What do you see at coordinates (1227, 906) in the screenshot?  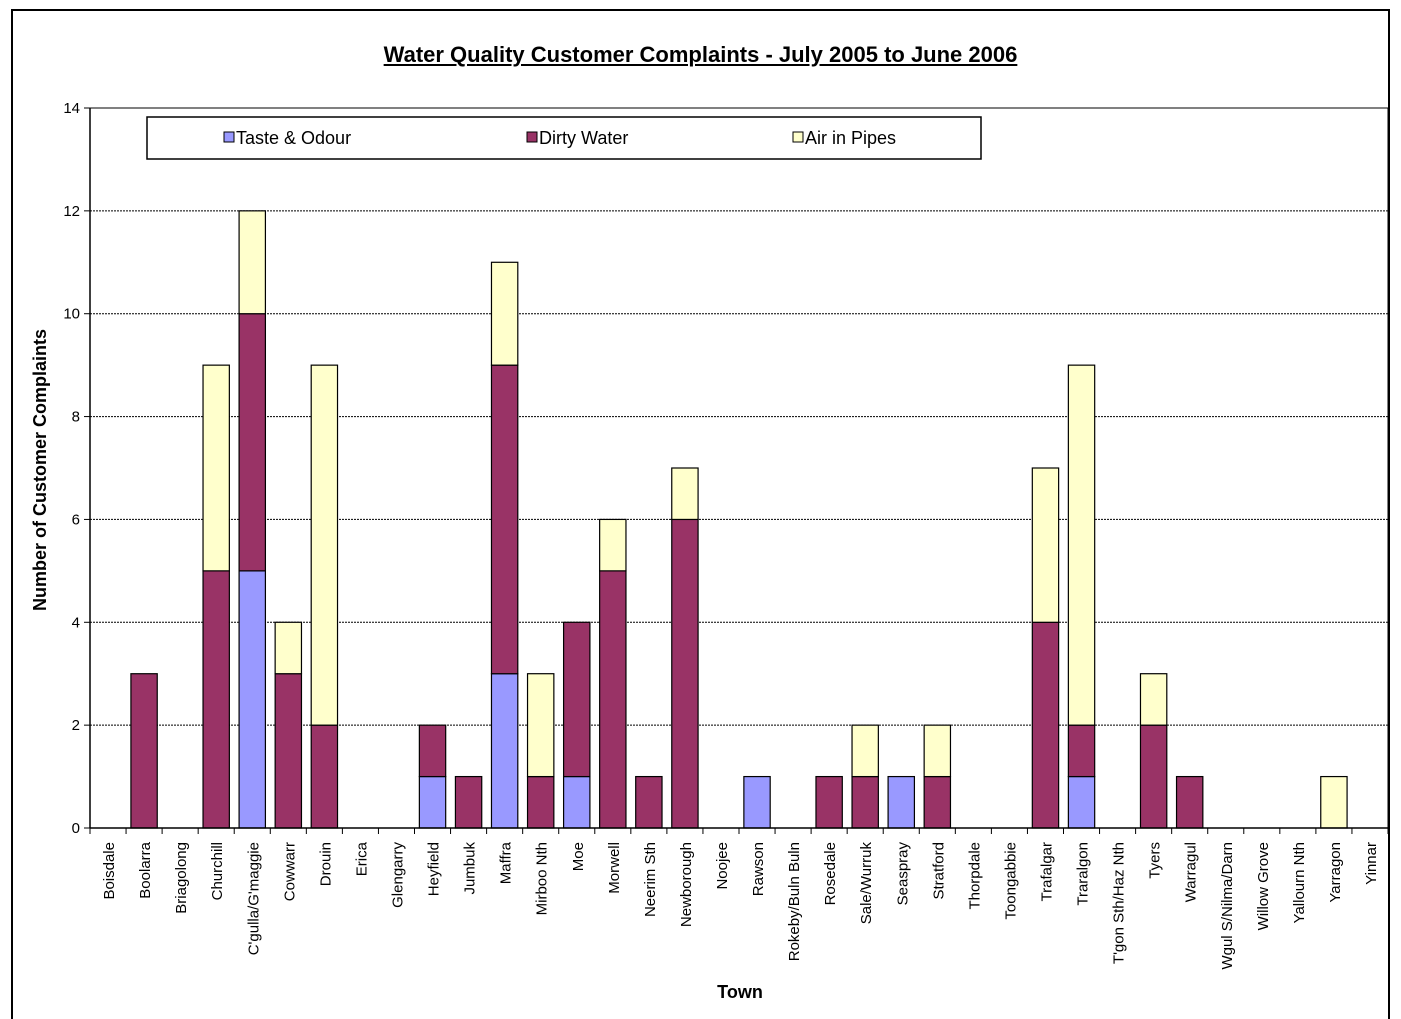 I see `x-tick-label: Wgul S/Nilma/Darn` at bounding box center [1227, 906].